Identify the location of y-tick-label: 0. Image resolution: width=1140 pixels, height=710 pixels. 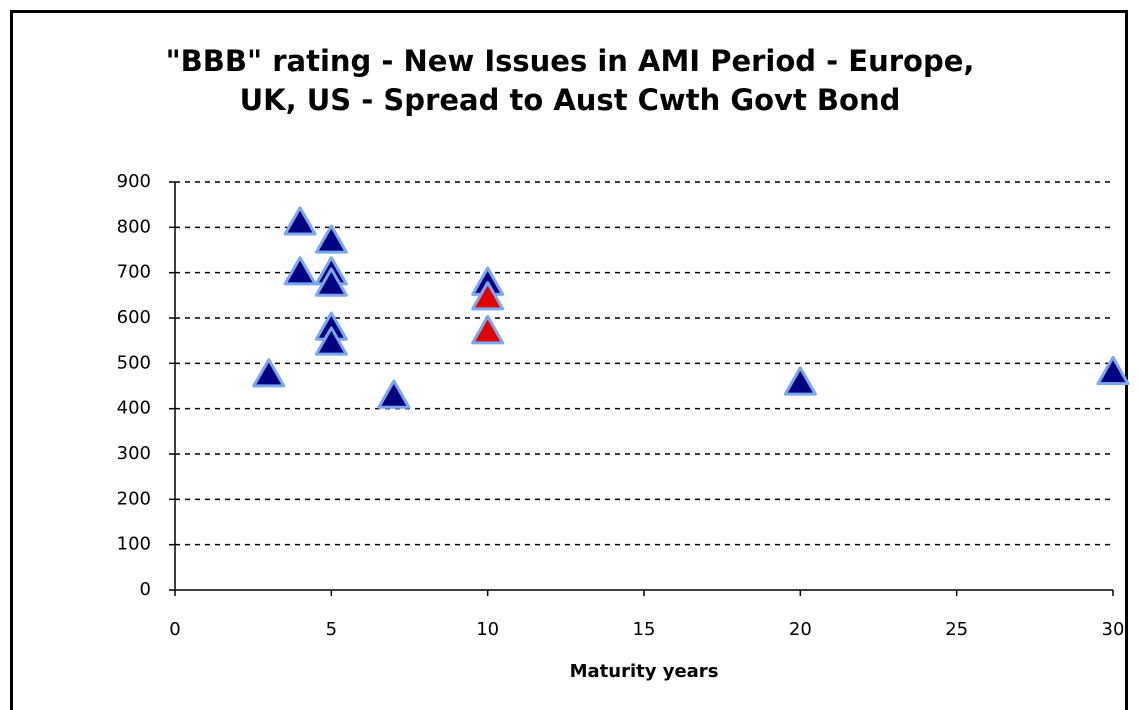
(145, 589).